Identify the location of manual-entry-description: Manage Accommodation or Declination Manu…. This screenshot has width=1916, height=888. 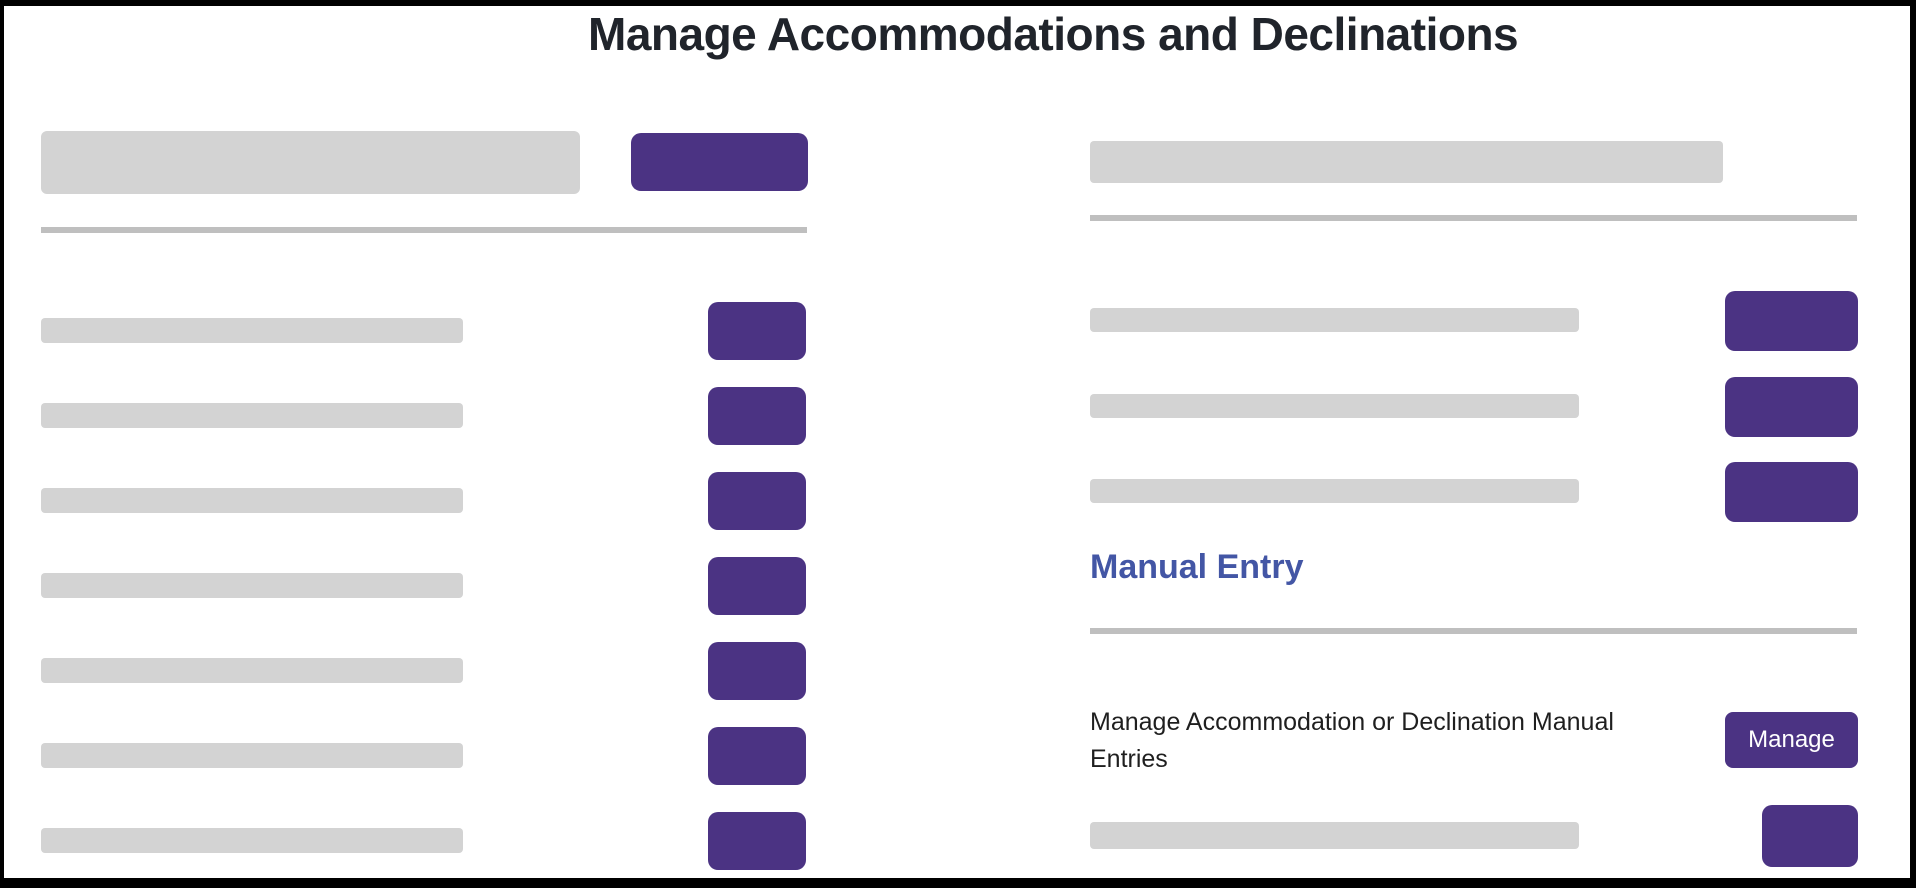
(1352, 740).